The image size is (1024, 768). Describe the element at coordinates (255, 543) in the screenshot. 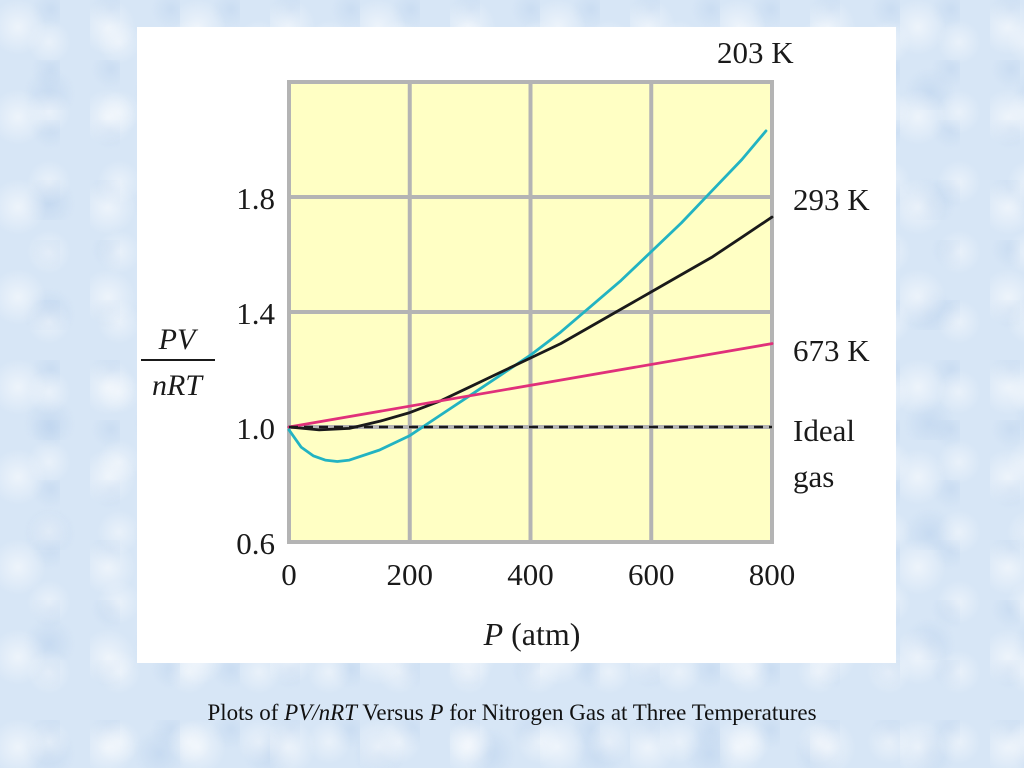

I see `y-tick-label-0: 0.6` at that location.